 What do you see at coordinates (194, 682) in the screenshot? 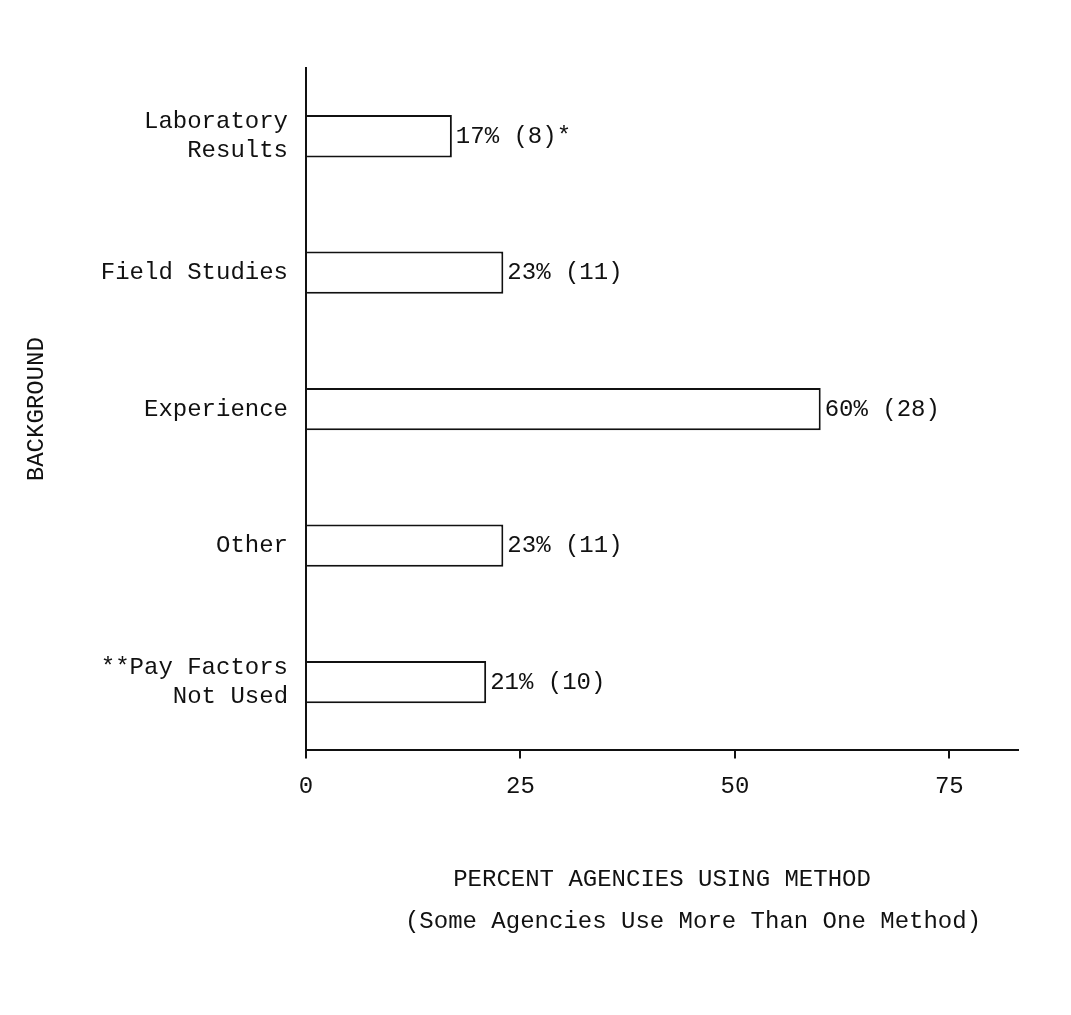
I see `y-tick-label: **Pay Factors Not Used` at bounding box center [194, 682].